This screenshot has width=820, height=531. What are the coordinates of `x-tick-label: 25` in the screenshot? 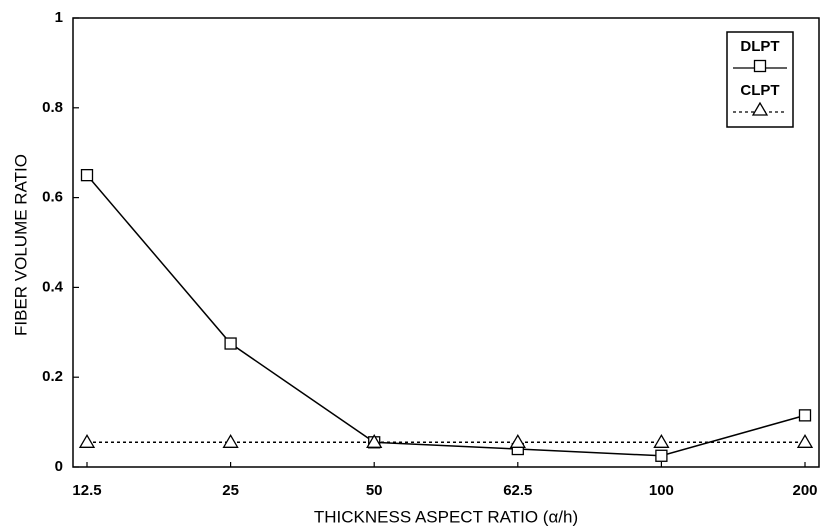 It's located at (230, 490).